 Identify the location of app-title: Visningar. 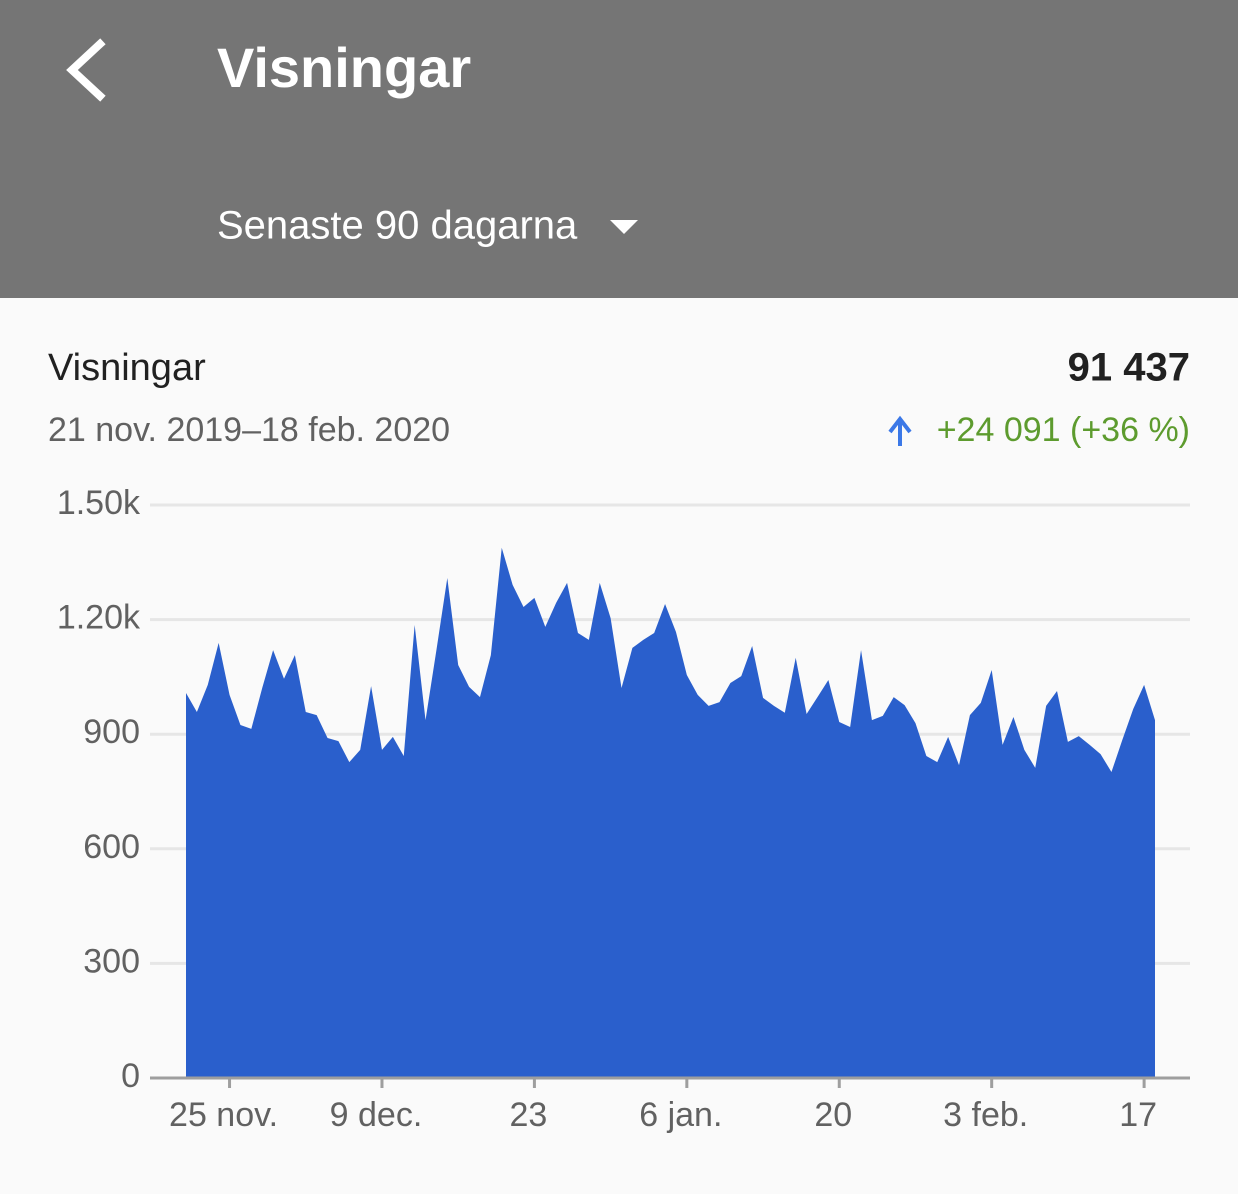
(344, 67).